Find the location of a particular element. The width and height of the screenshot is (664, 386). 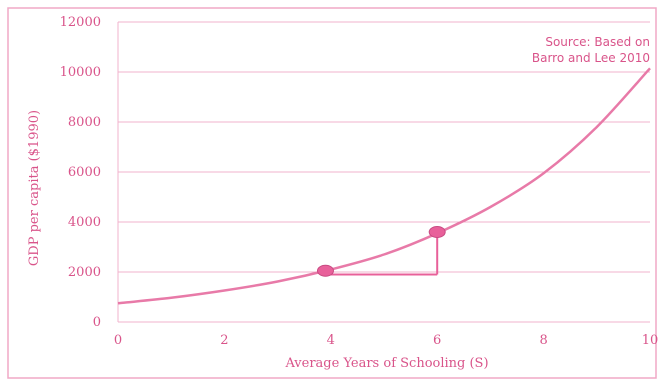

y-tick-label-8000: 8000 is located at coordinates (84, 122).